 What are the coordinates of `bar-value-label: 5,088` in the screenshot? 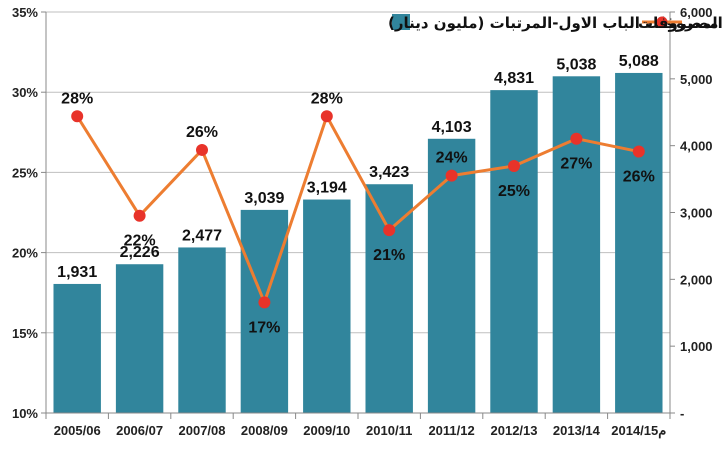 It's located at (639, 61).